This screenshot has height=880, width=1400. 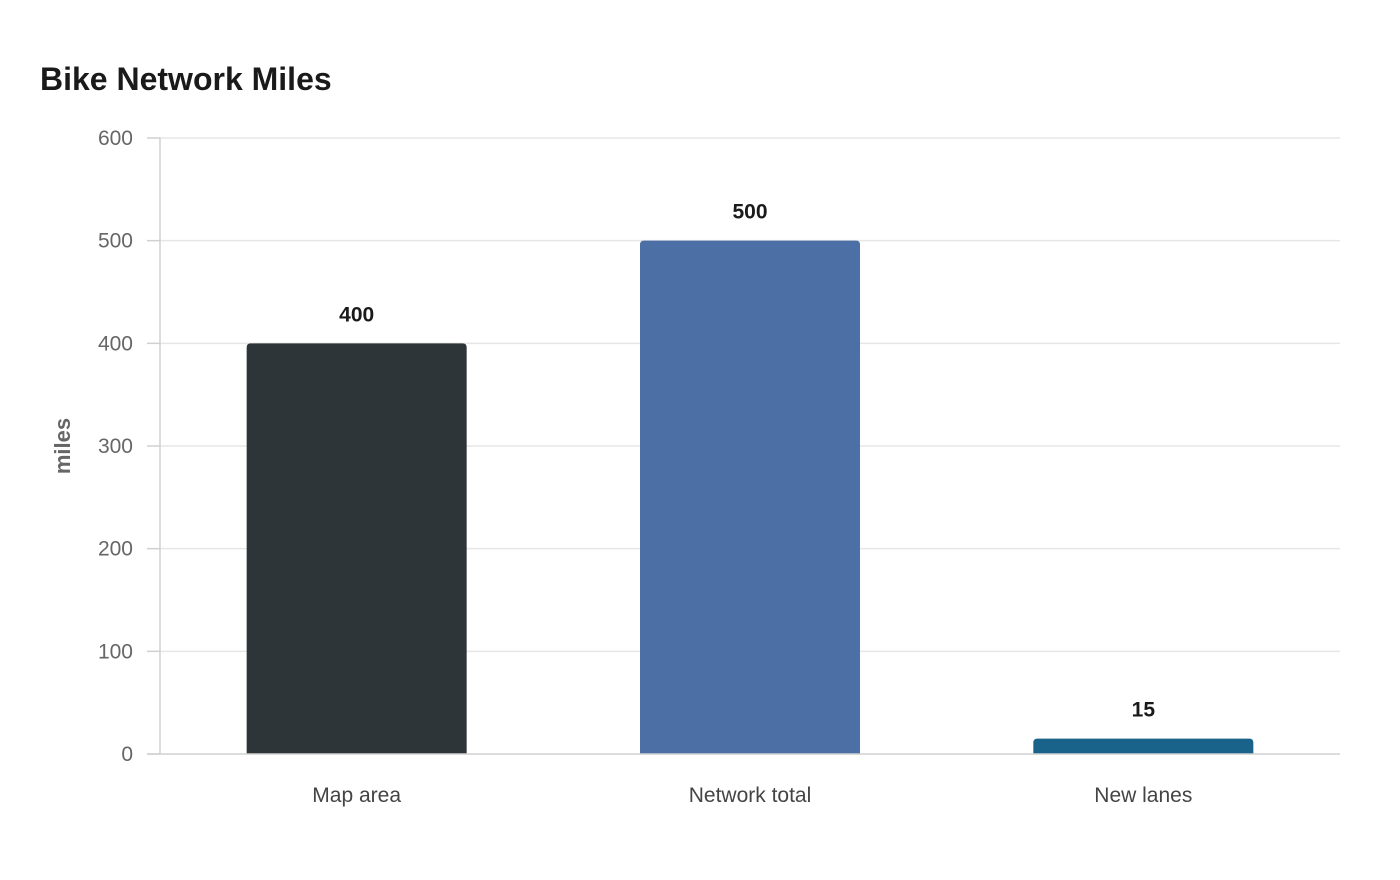 What do you see at coordinates (127, 754) in the screenshot?
I see `y-tick-label: 0` at bounding box center [127, 754].